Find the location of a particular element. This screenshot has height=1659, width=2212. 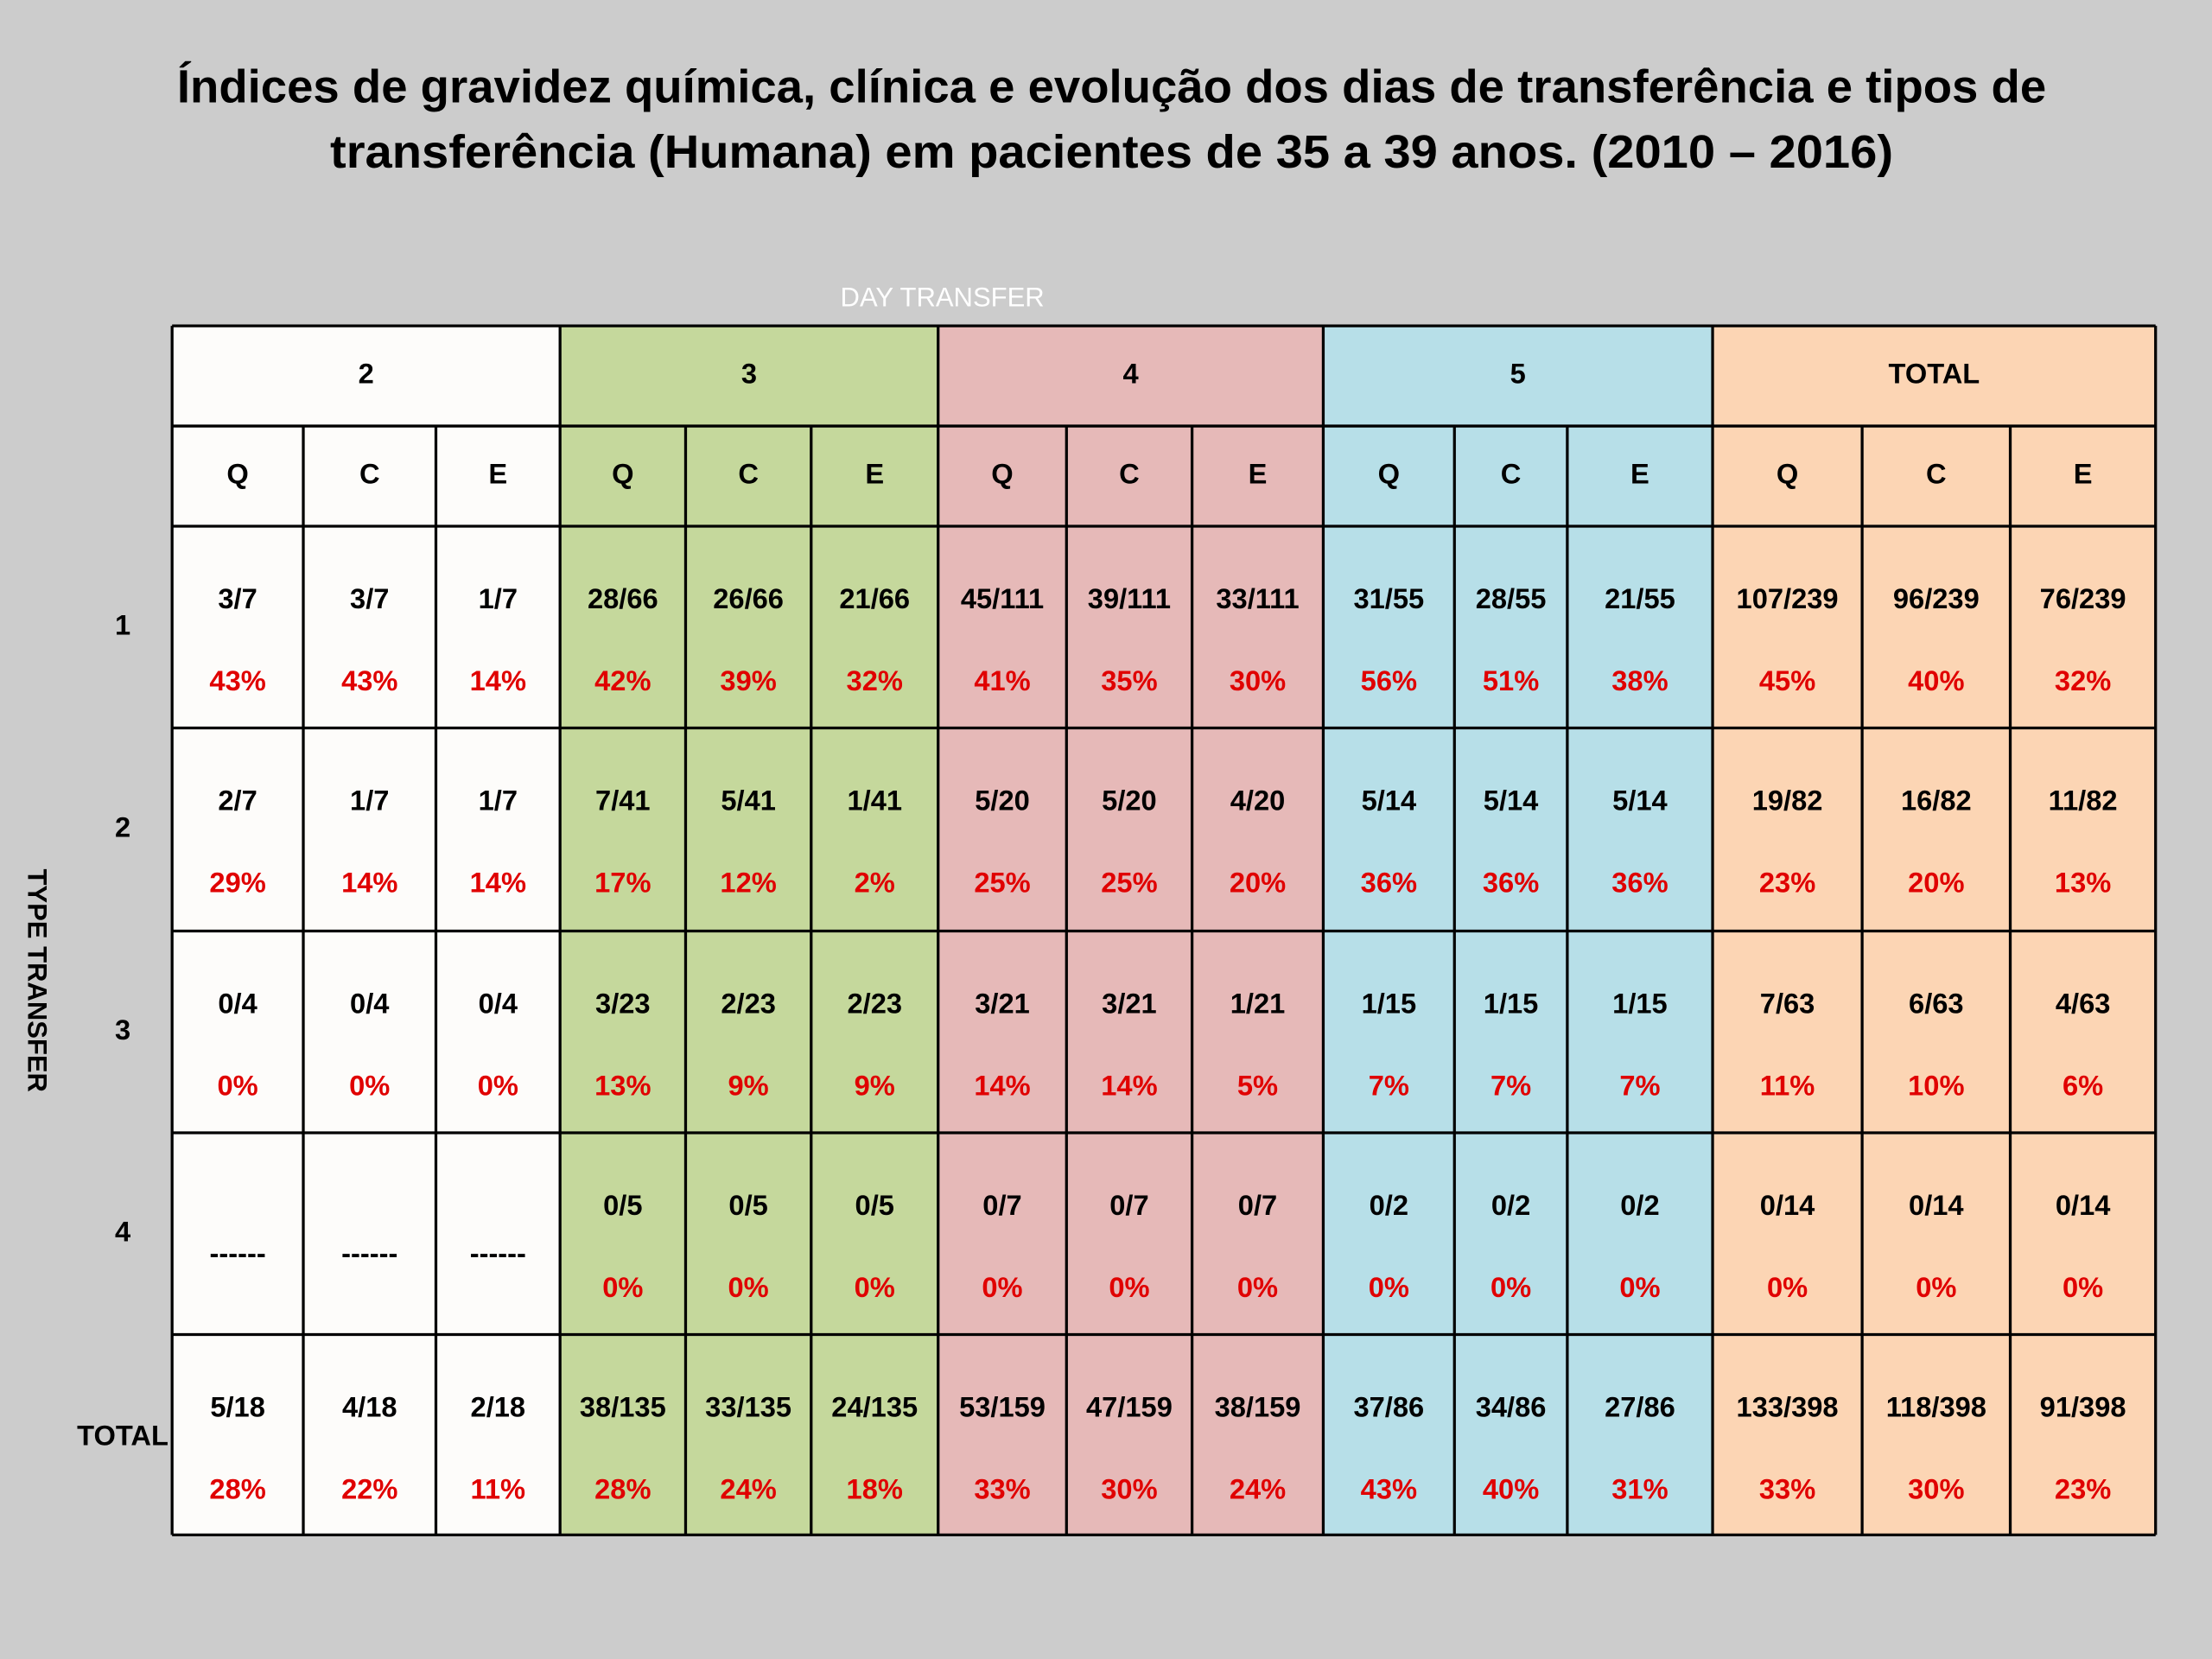

cell-fraction: 5/18 is located at coordinates (237, 1407).